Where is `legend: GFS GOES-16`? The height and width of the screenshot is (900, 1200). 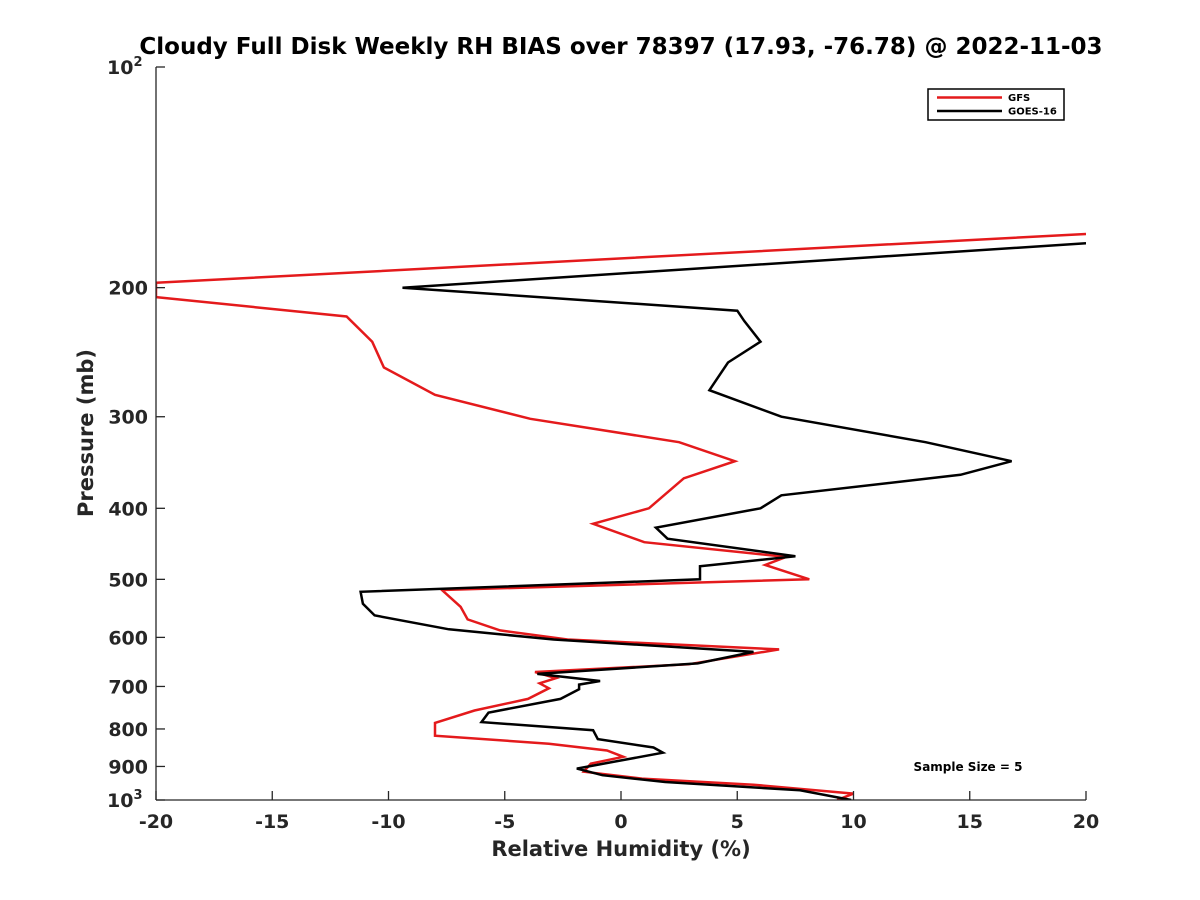
legend: GFS GOES-16 is located at coordinates (996, 104).